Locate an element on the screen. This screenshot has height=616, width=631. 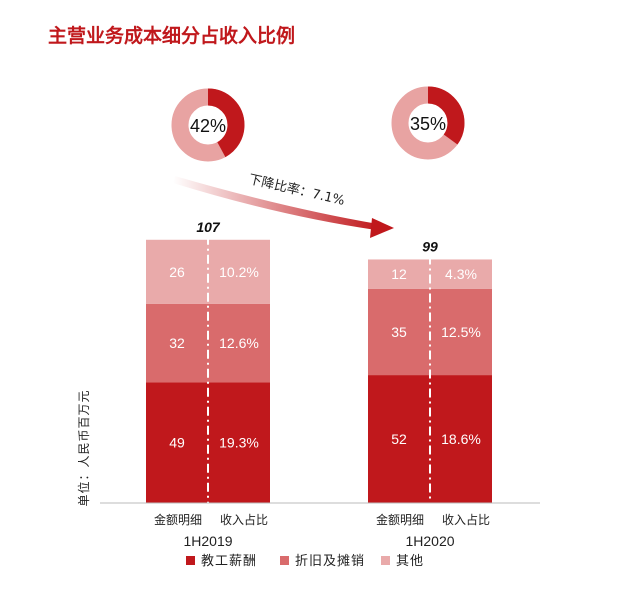
bar-value-label: 52 is located at coordinates (399, 439).